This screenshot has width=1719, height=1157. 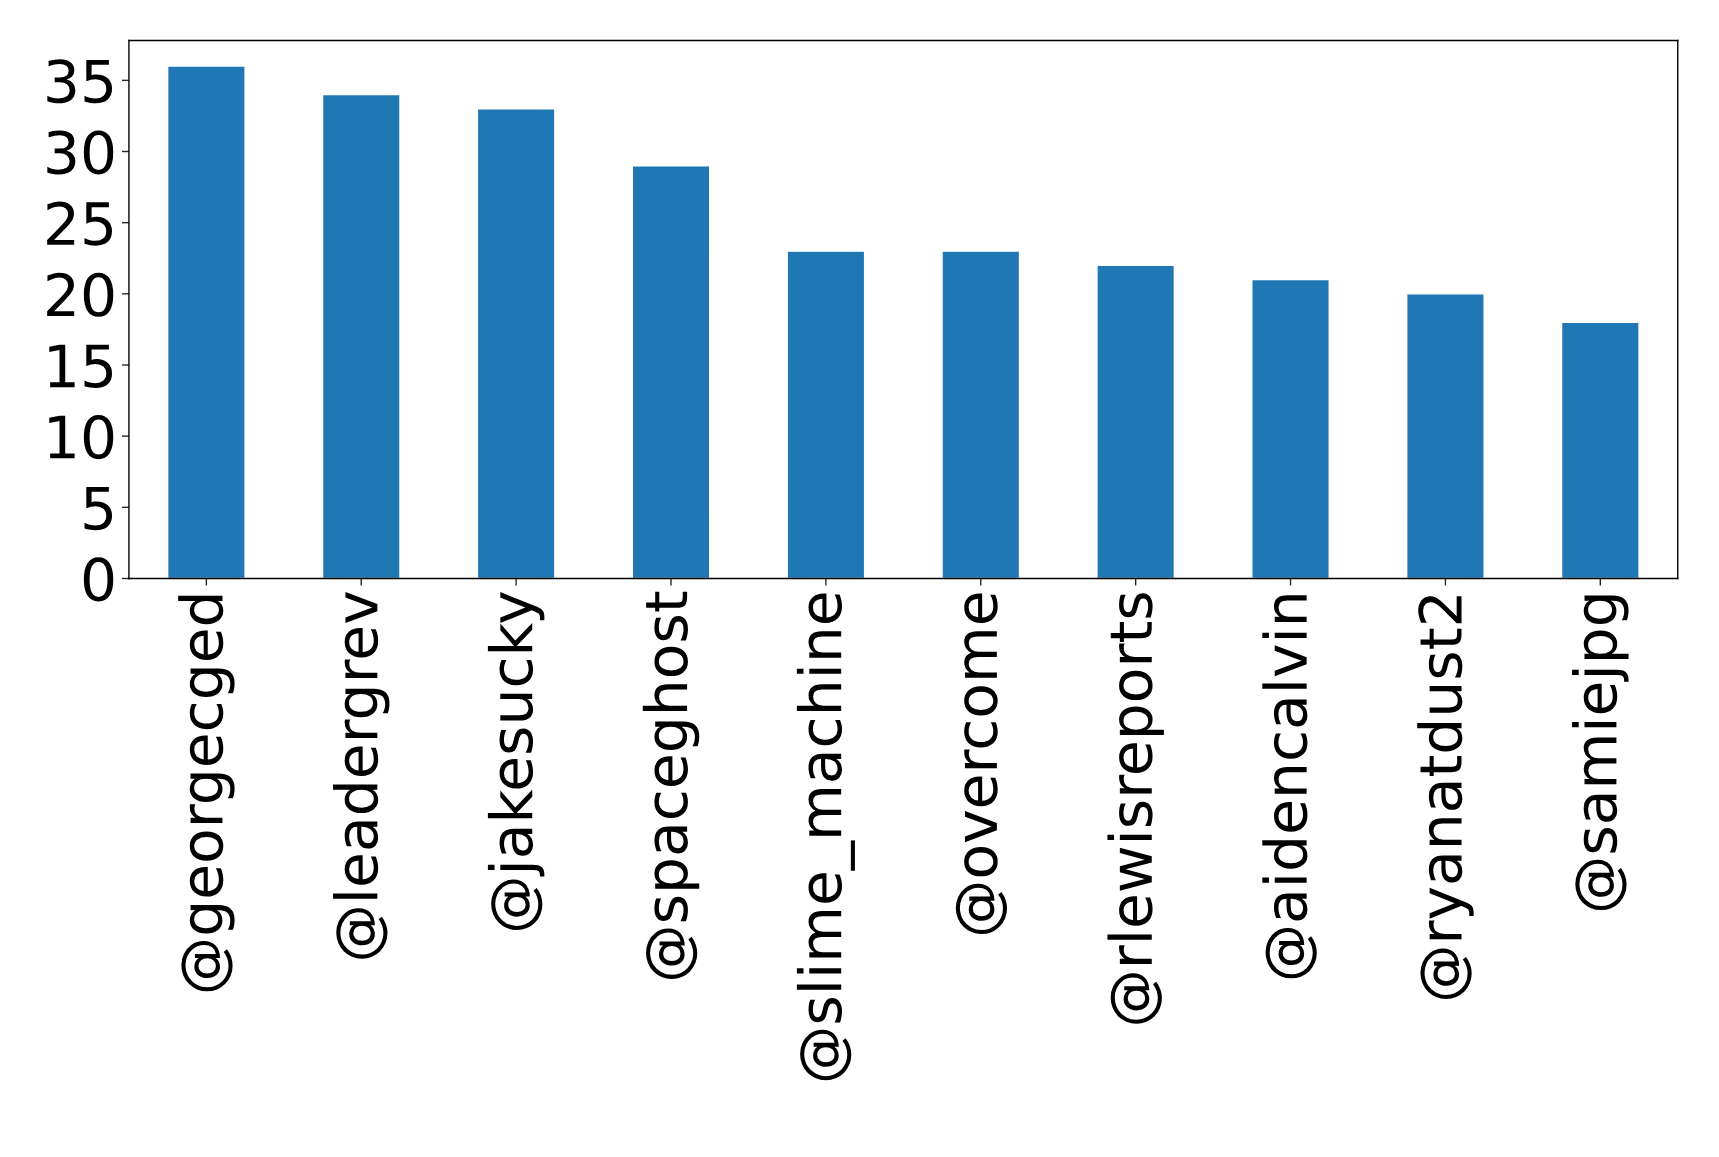 I want to click on x-tick-label: @overcome, so click(x=981, y=764).